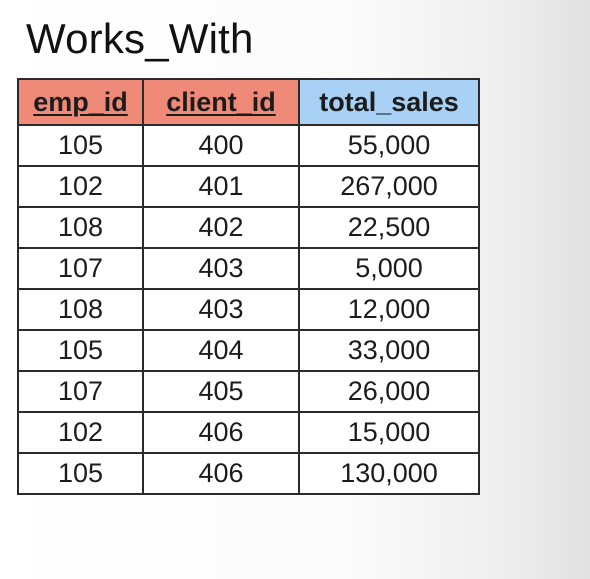  Describe the element at coordinates (389, 473) in the screenshot. I see `cell-total-sales: 130,000` at that location.